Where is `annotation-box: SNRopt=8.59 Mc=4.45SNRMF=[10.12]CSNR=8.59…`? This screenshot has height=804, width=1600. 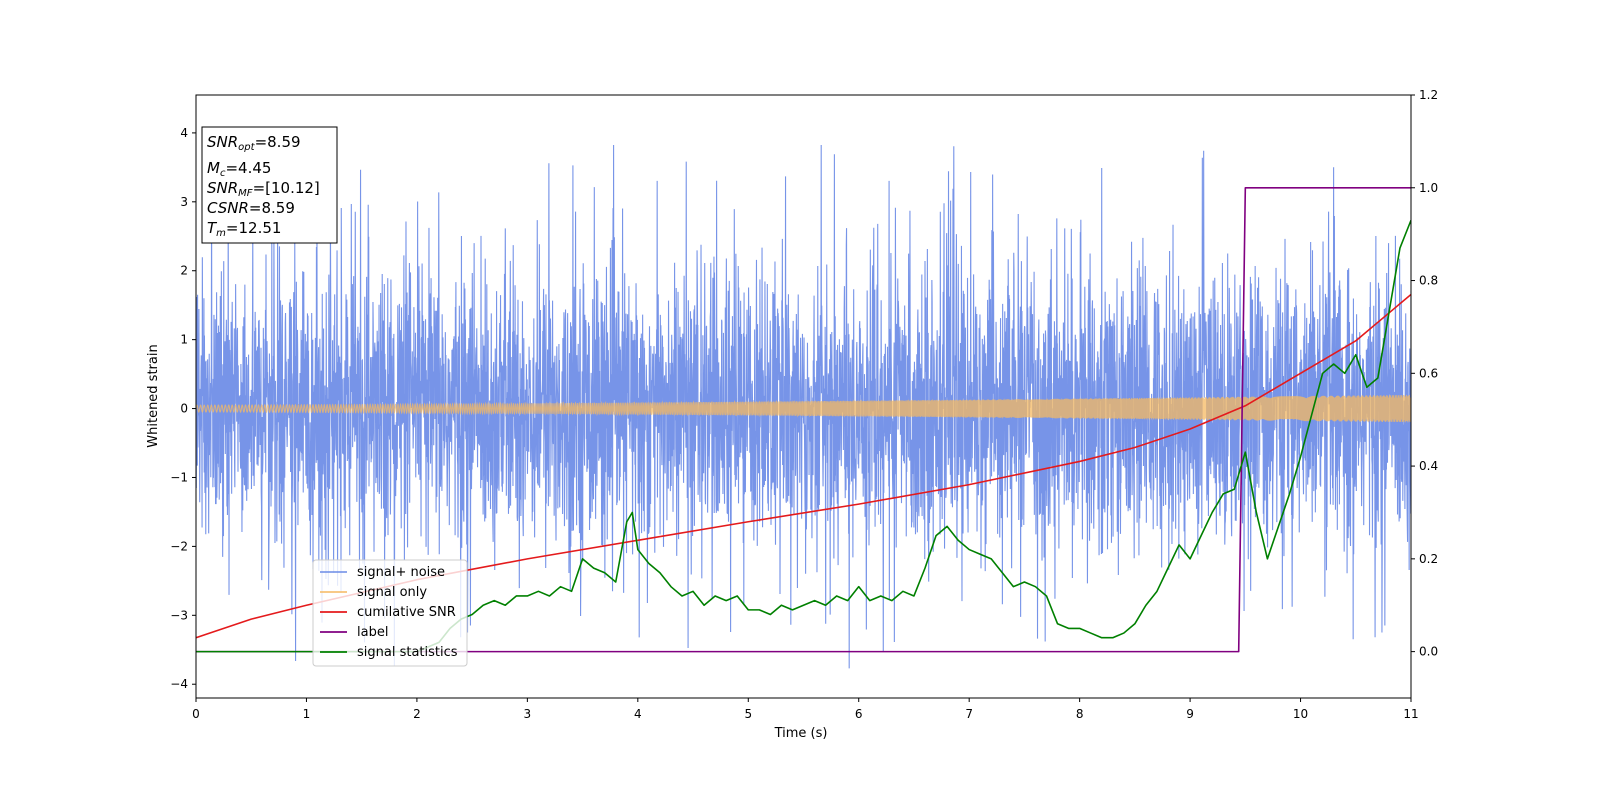
annotation-box: SNRopt=8.59 Mc=4.45SNRMF=[10.12]CSNR=8.59… is located at coordinates (269, 185).